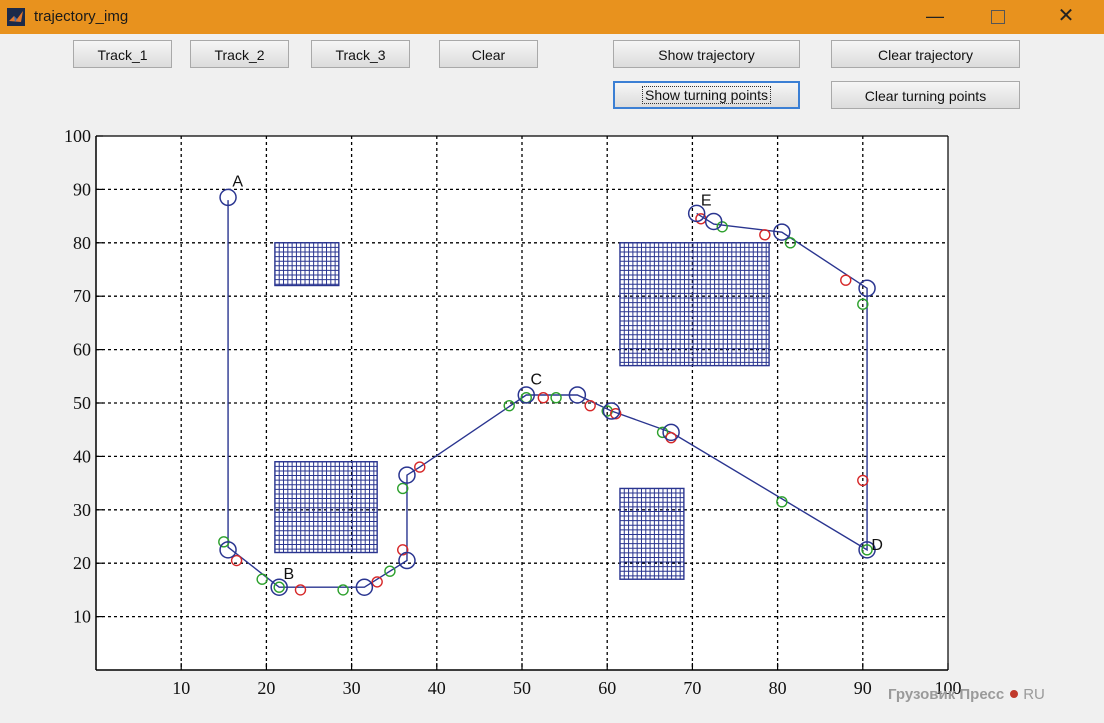  Describe the element at coordinates (360, 54) in the screenshot. I see `track-3-button: Track_3` at that location.